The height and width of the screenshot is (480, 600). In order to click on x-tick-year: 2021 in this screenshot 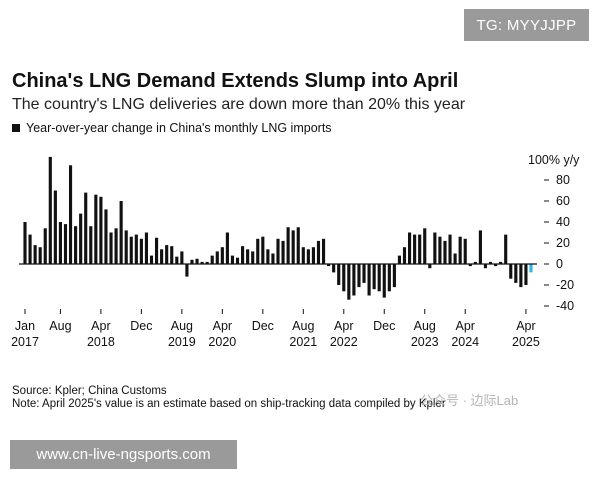, I will do `click(303, 342)`.